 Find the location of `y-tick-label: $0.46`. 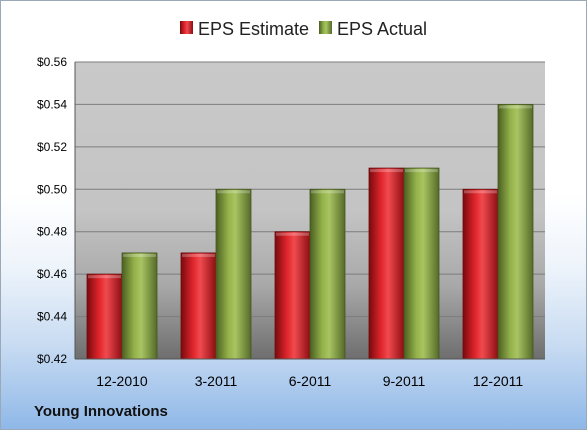

y-tick-label: $0.46 is located at coordinates (52, 274).